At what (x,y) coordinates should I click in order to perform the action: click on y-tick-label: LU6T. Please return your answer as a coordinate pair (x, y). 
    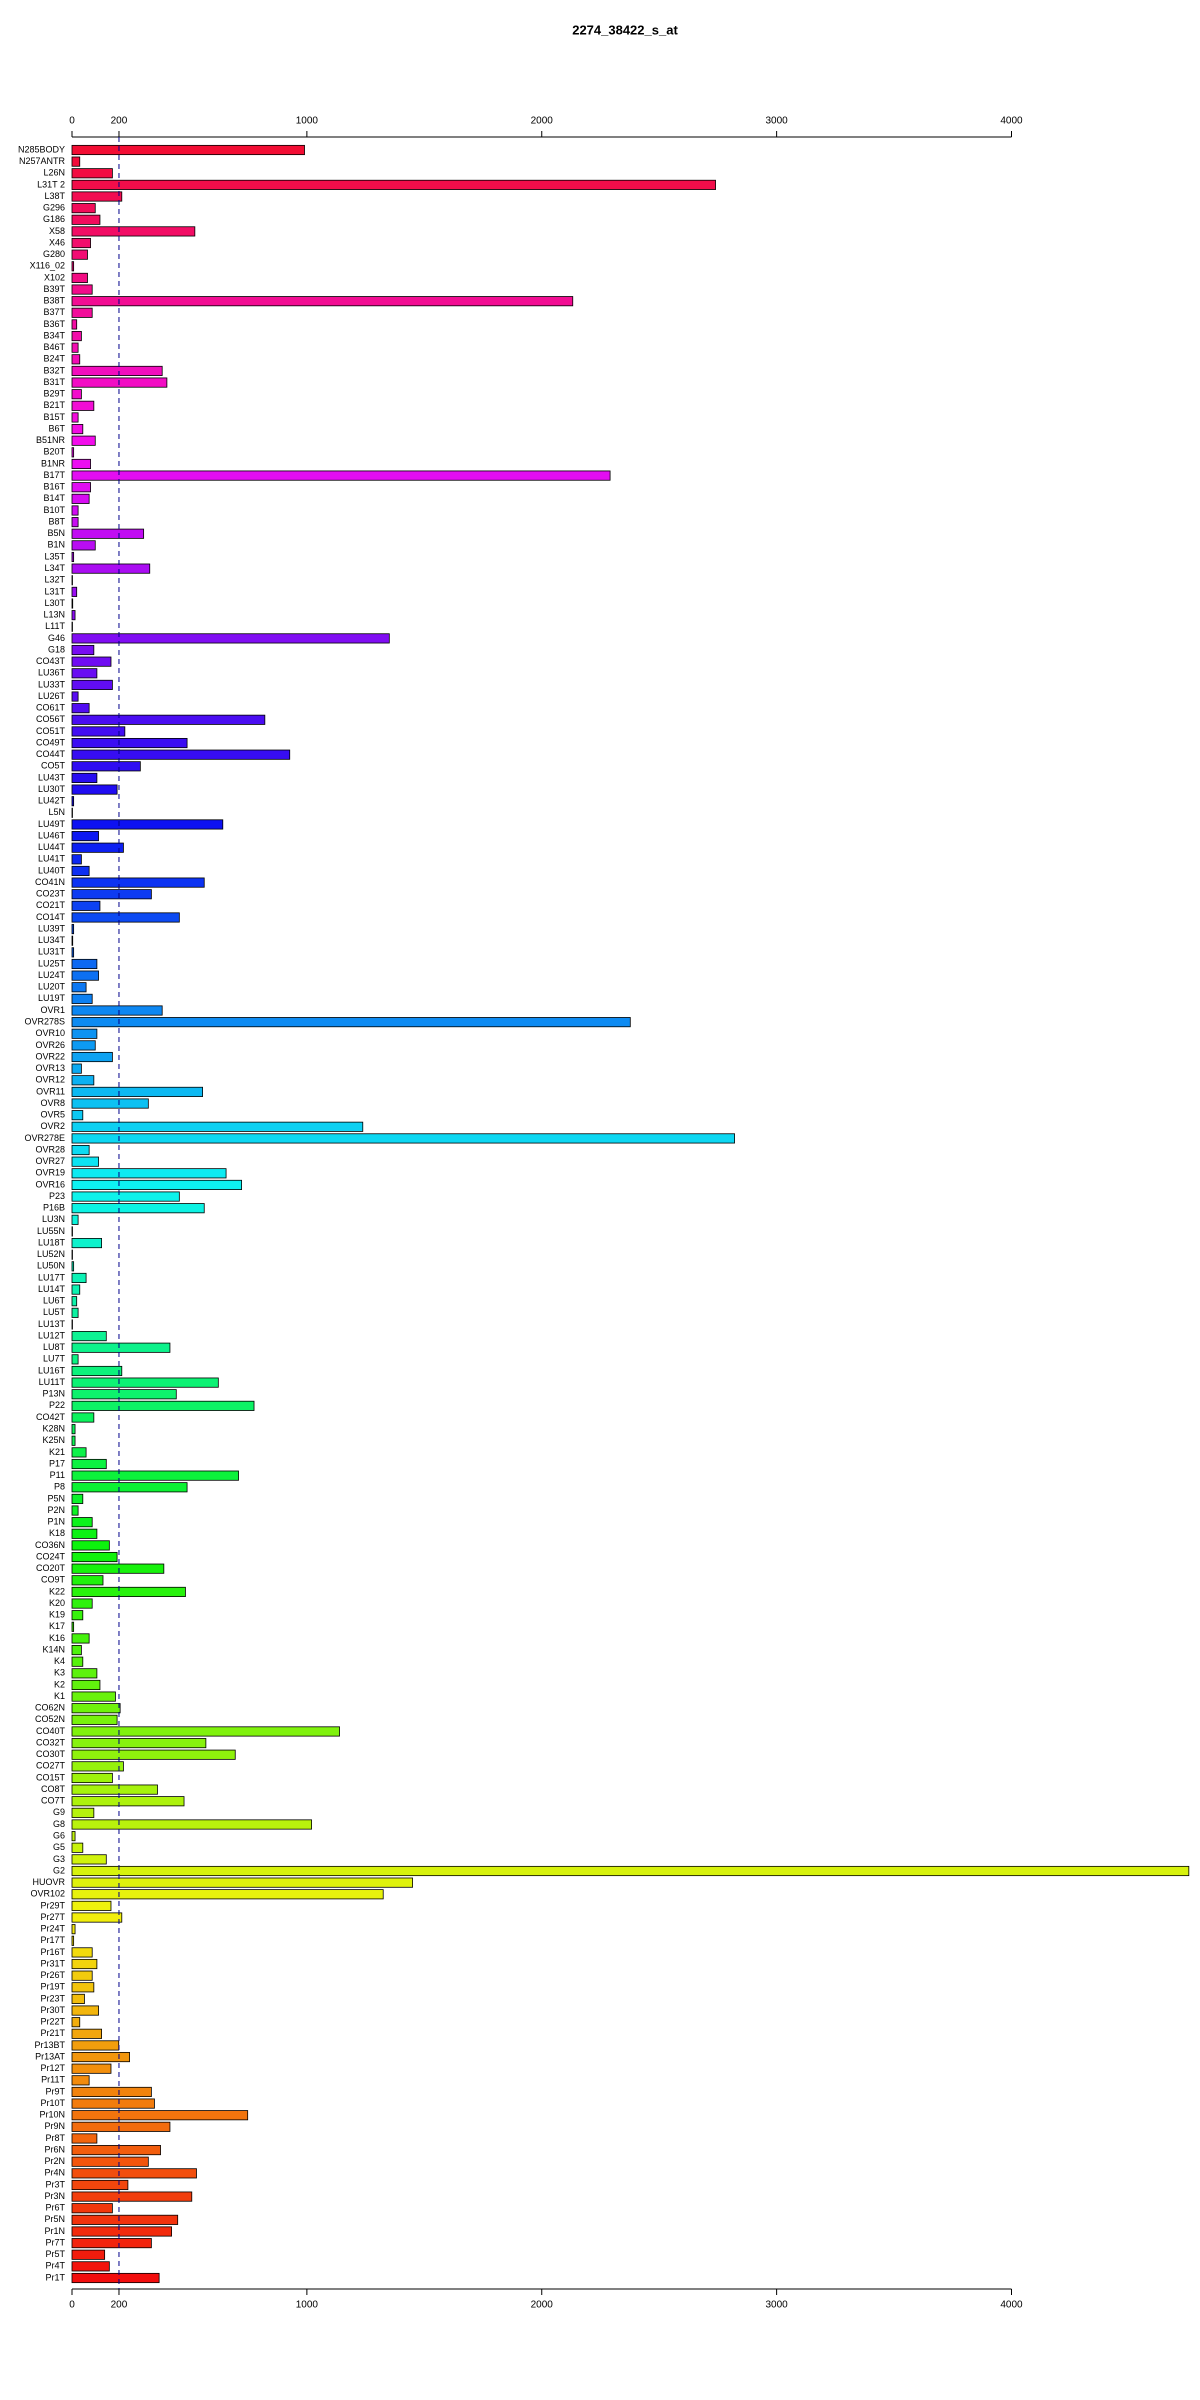
    Looking at the image, I should click on (54, 1301).